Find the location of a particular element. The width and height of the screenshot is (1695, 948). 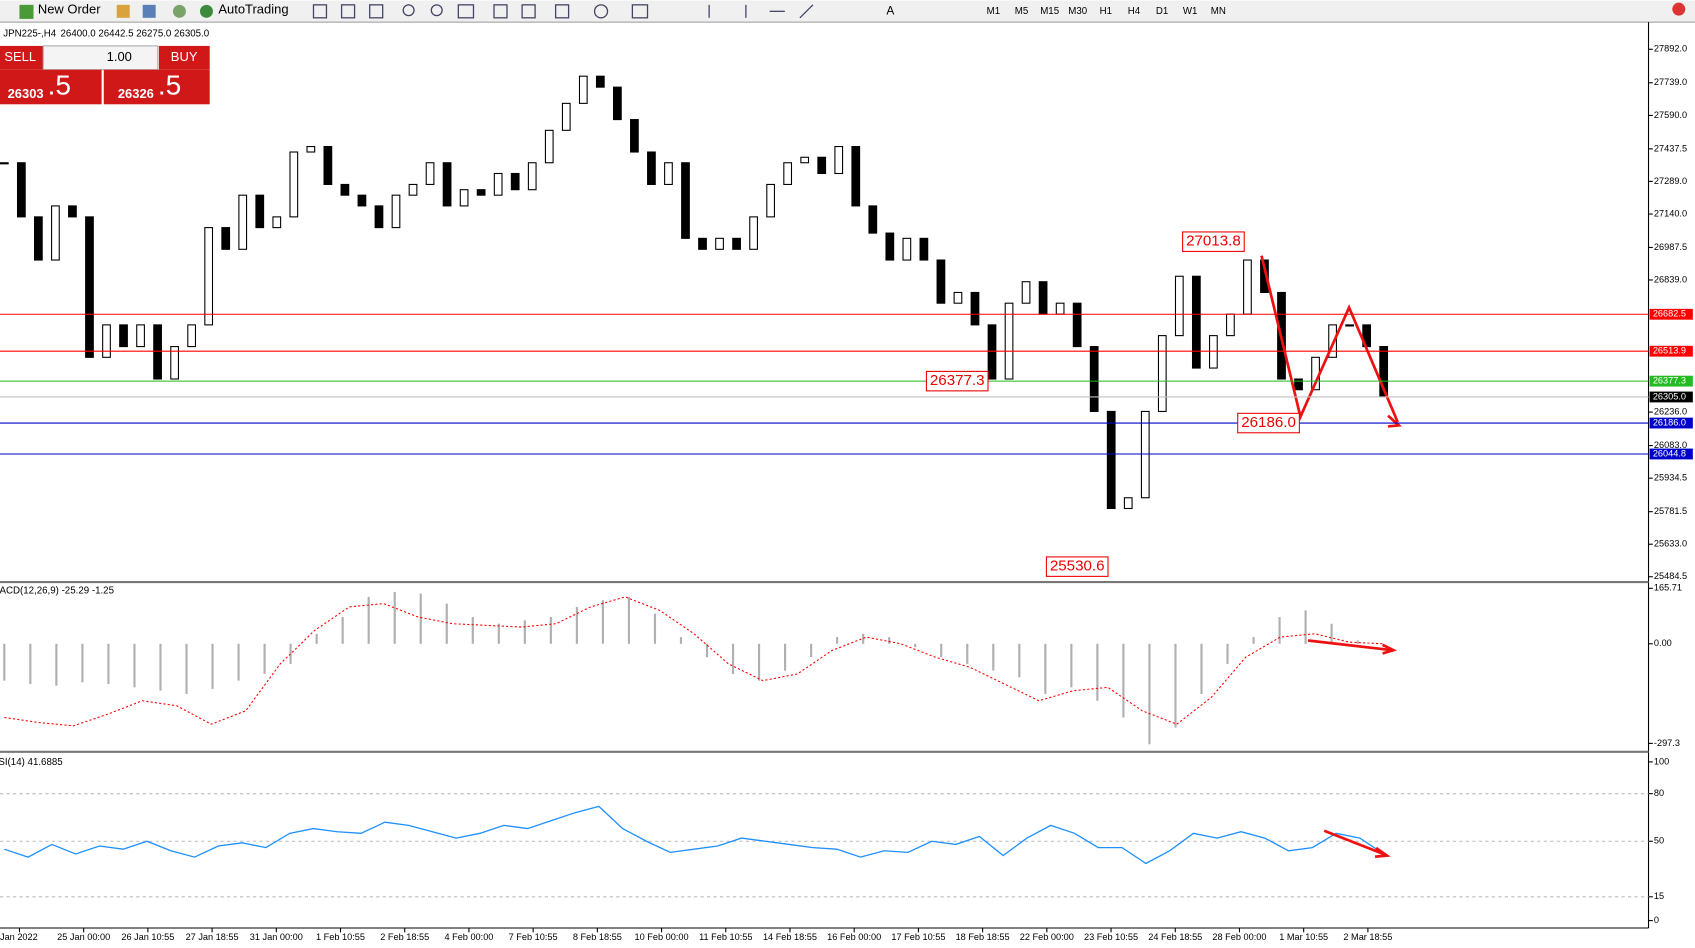

lot-value: 1.00 is located at coordinates (119, 56).